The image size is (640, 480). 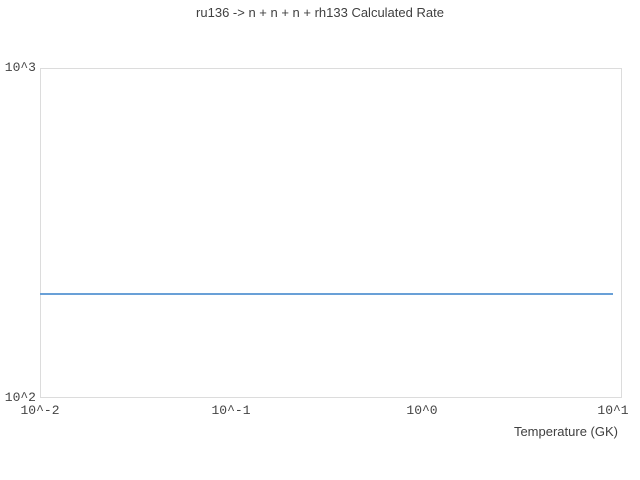 I want to click on x-tick-label: 10^1, so click(x=613, y=410).